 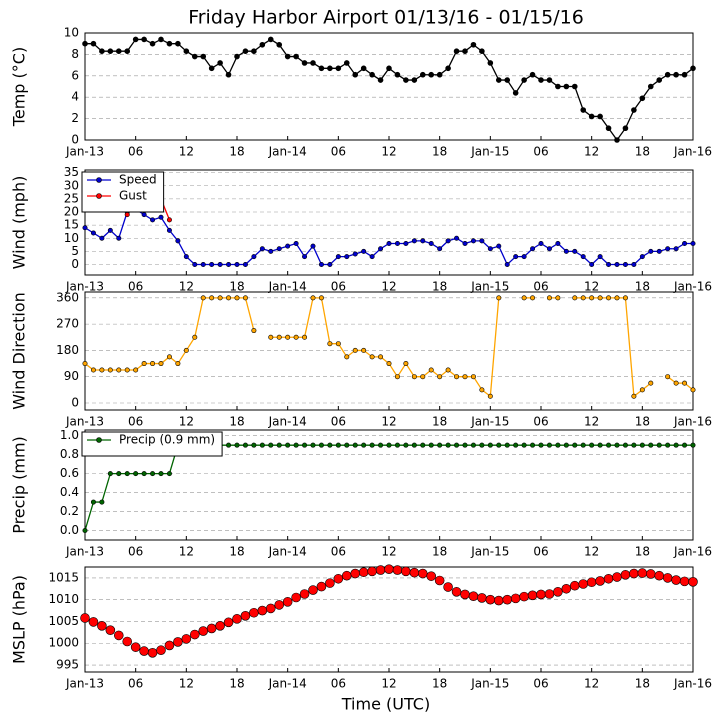 I want to click on y-axis-label: Wind (mph), so click(x=19, y=223).